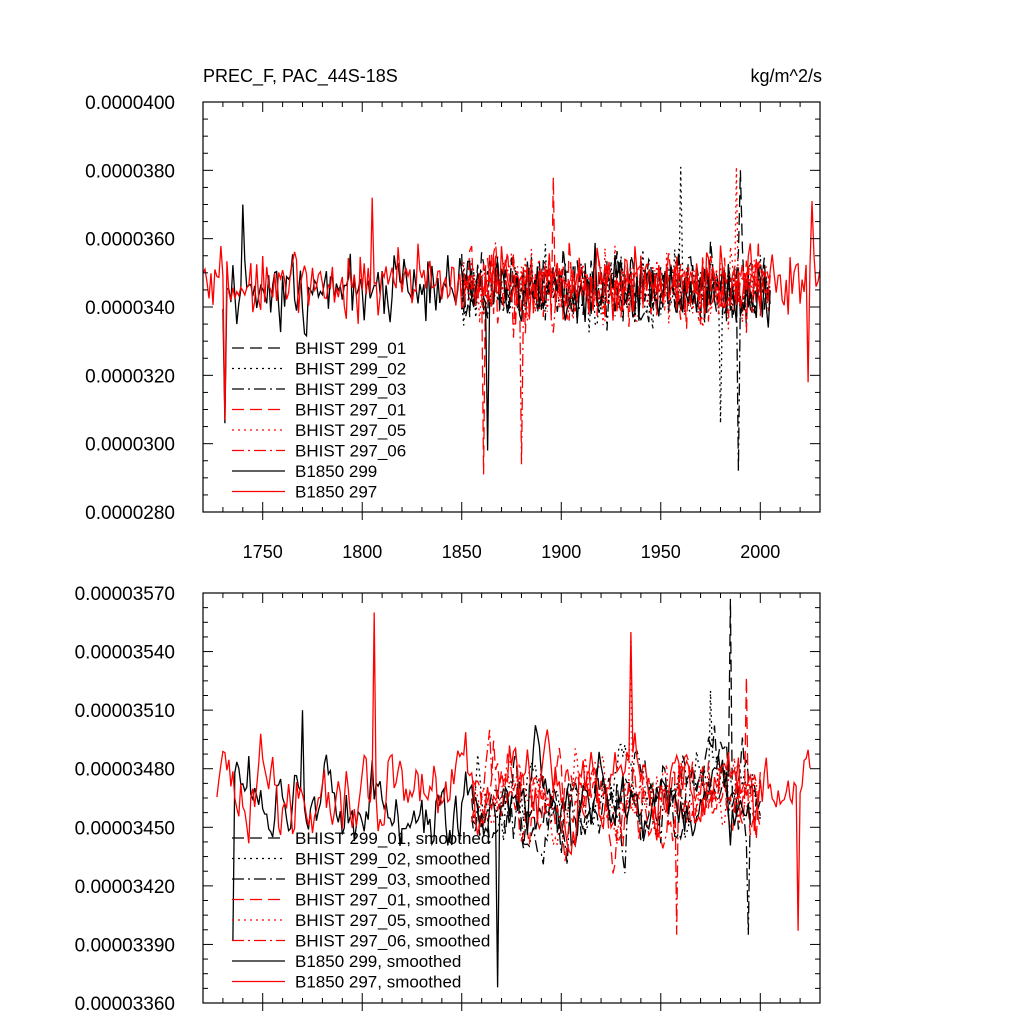 This screenshot has height=1024, width=1024. Describe the element at coordinates (125, 1004) in the screenshot. I see `y-tick-label: 0.00003360` at that location.